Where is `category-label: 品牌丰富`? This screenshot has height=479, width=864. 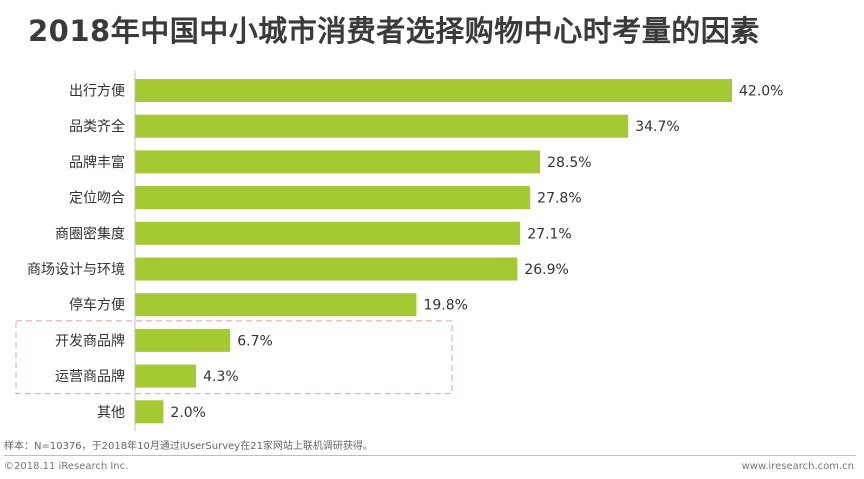
category-label: 品牌丰富 is located at coordinates (97, 162).